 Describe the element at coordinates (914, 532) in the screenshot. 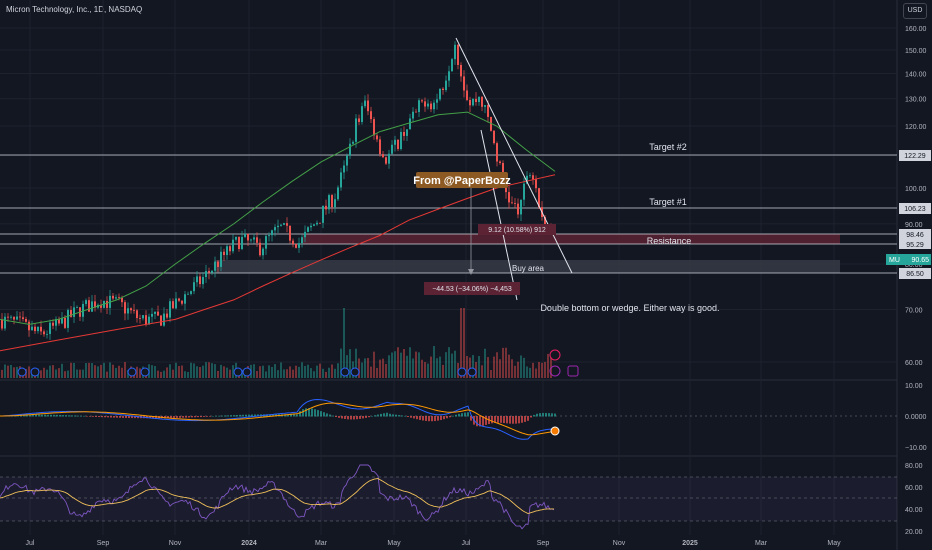

I see `rsi-tick-label: 20.00` at that location.